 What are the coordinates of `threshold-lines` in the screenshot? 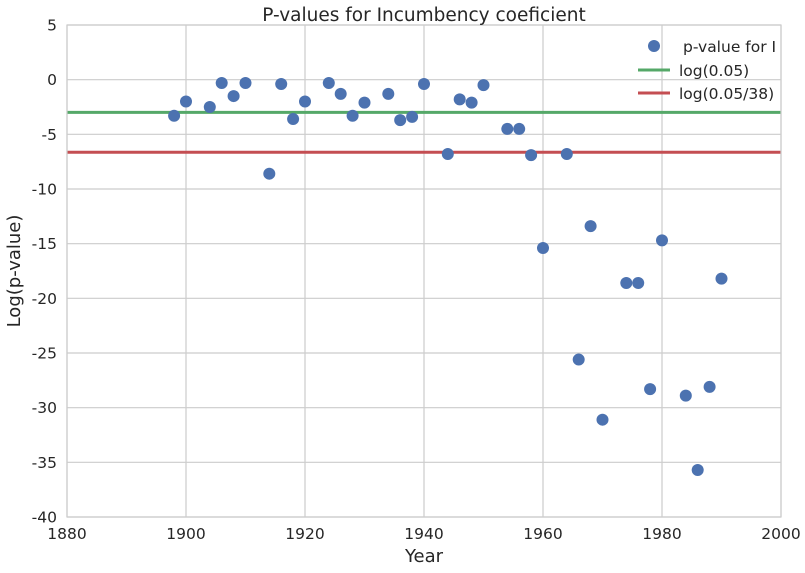 It's located at (424, 132).